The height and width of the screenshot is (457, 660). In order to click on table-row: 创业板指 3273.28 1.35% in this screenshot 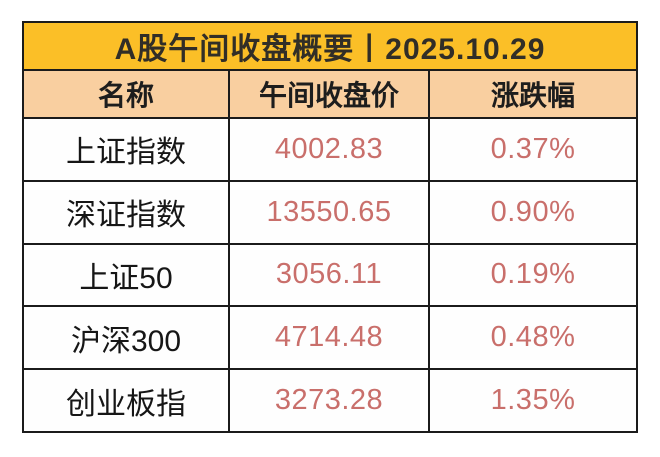, I will do `click(330, 400)`.